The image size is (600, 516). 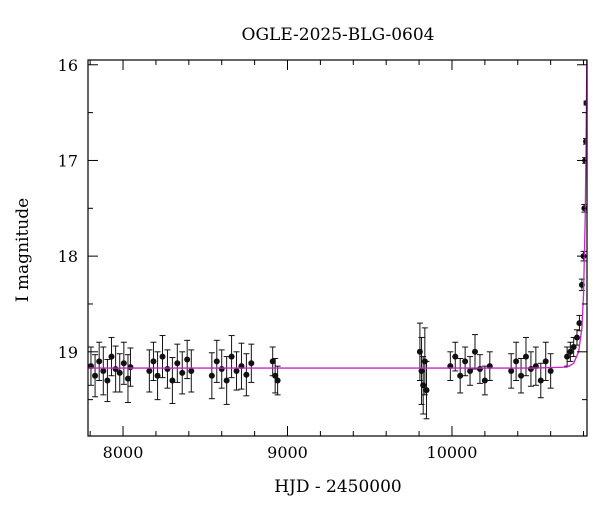 I want to click on y-tick-label: 18, so click(x=68, y=256).